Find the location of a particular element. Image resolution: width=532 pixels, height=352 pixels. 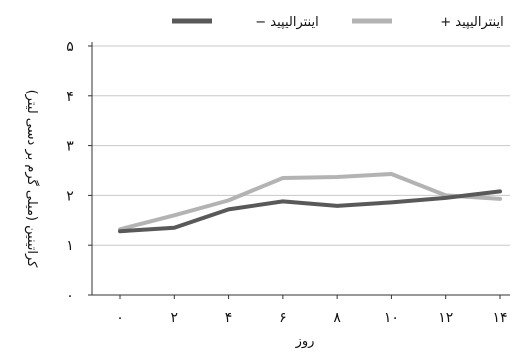

x-axis-title: روز is located at coordinates (305, 341).